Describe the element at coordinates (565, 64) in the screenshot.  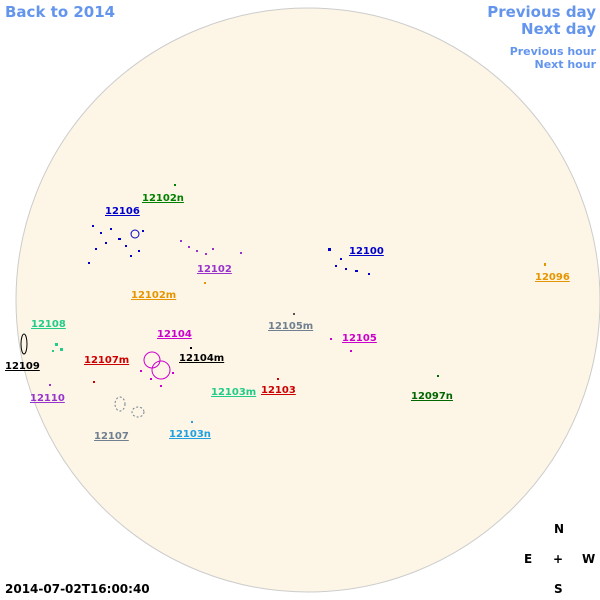
I see `nav-link: Next hour` at that location.